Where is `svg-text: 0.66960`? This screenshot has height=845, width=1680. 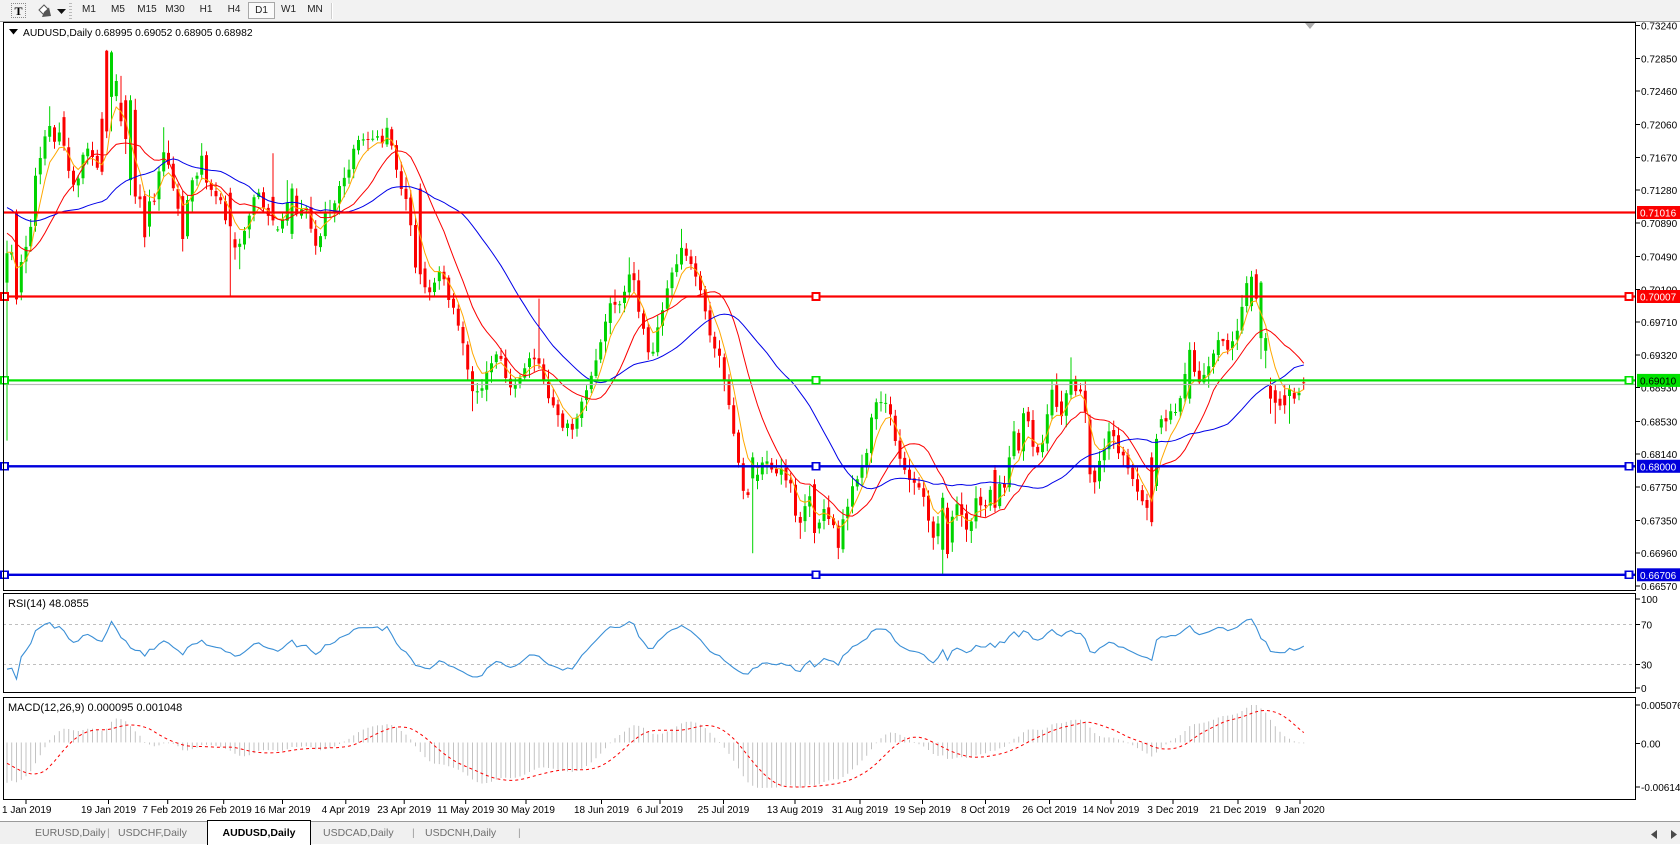
svg-text: 0.66960 is located at coordinates (1659, 554).